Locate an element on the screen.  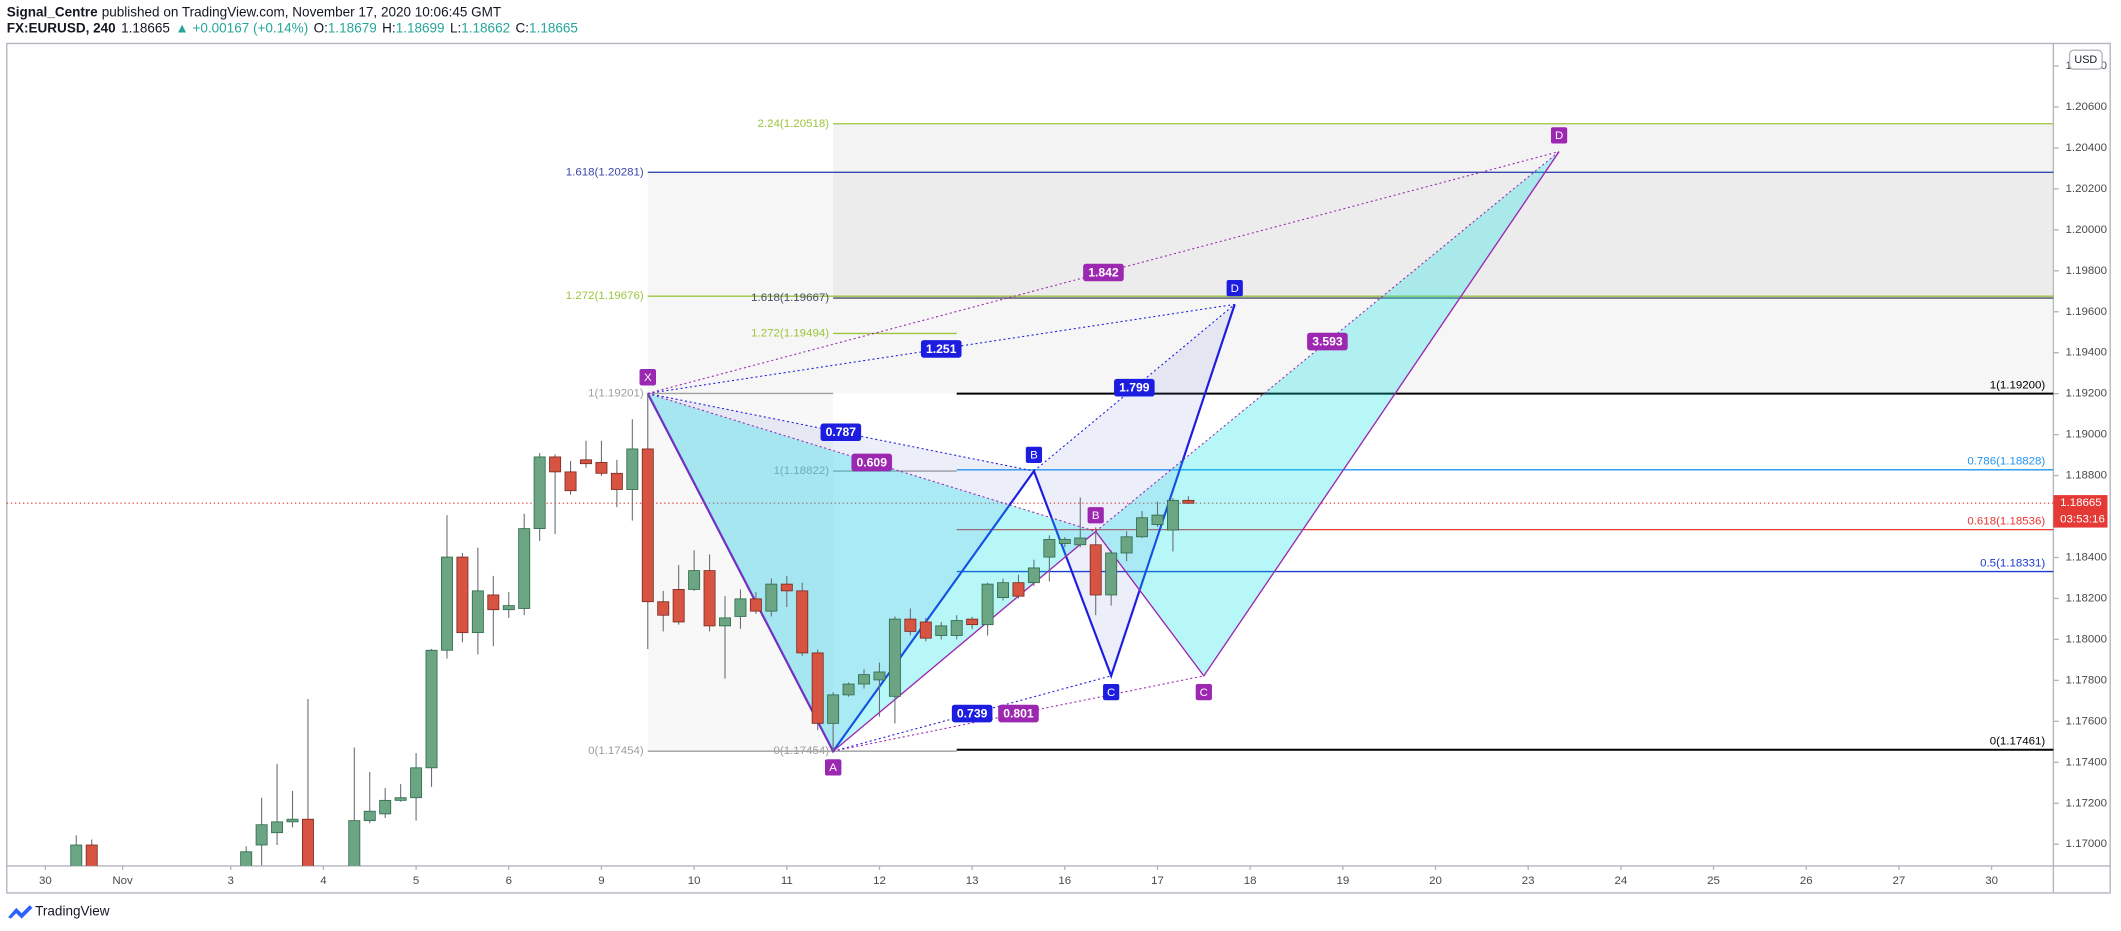
countdown: 03:53:16 is located at coordinates (2082, 519).